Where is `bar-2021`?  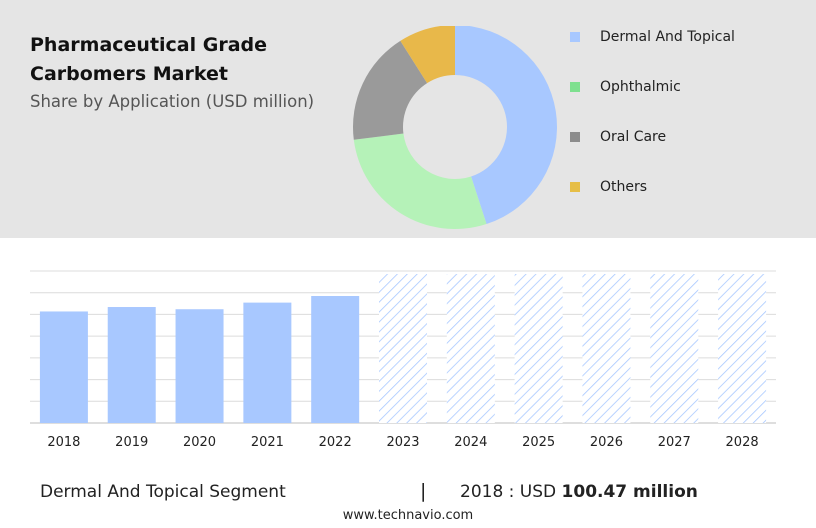
bar-2021 is located at coordinates (267, 362).